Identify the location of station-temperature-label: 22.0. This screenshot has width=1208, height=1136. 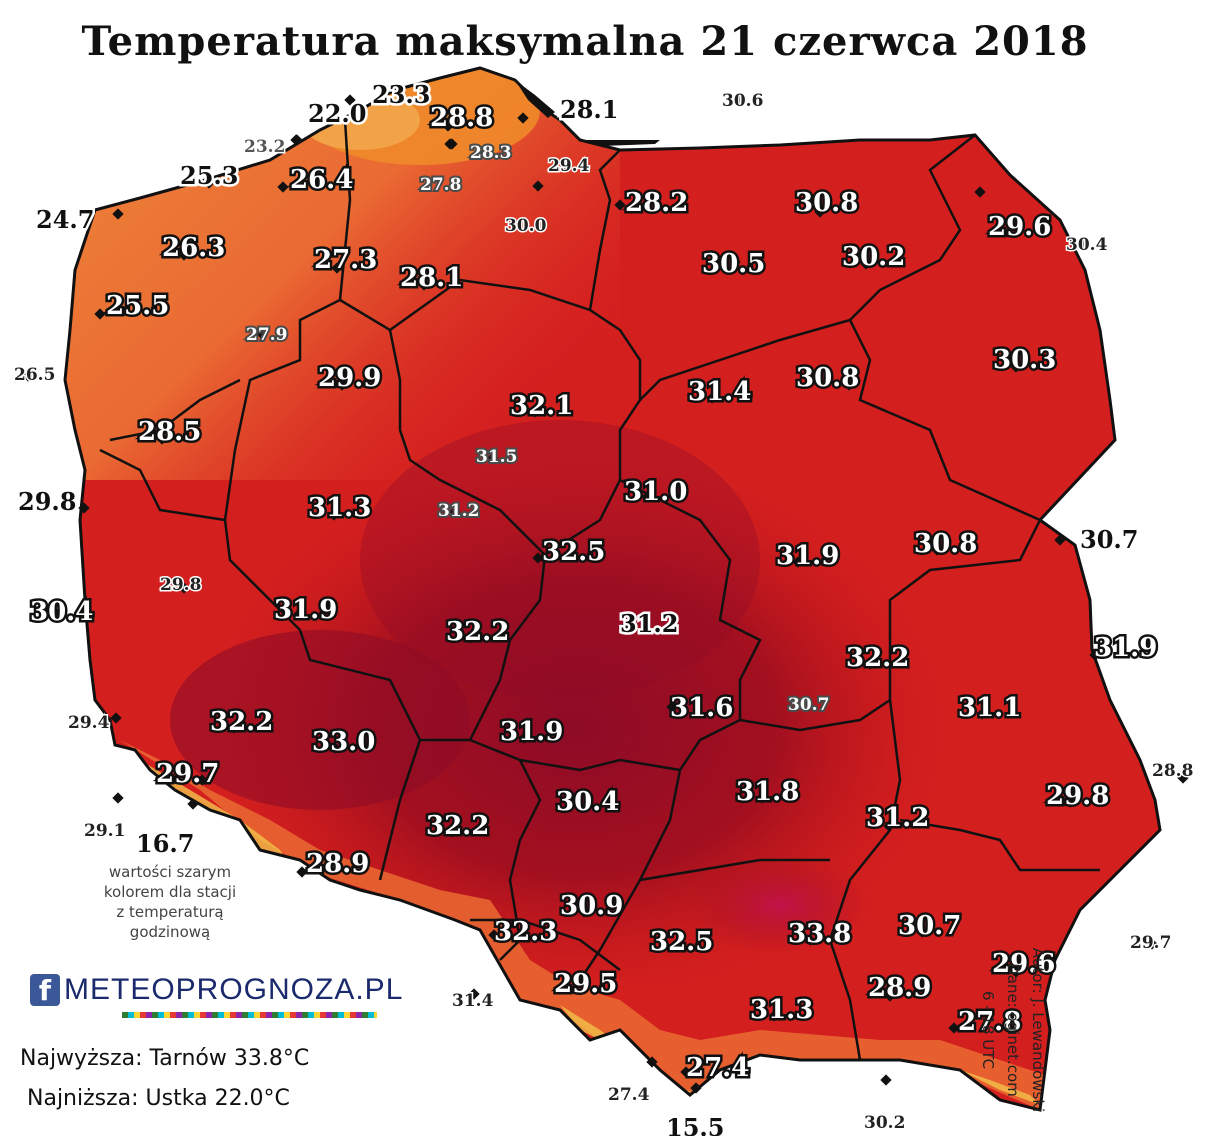
(337, 113).